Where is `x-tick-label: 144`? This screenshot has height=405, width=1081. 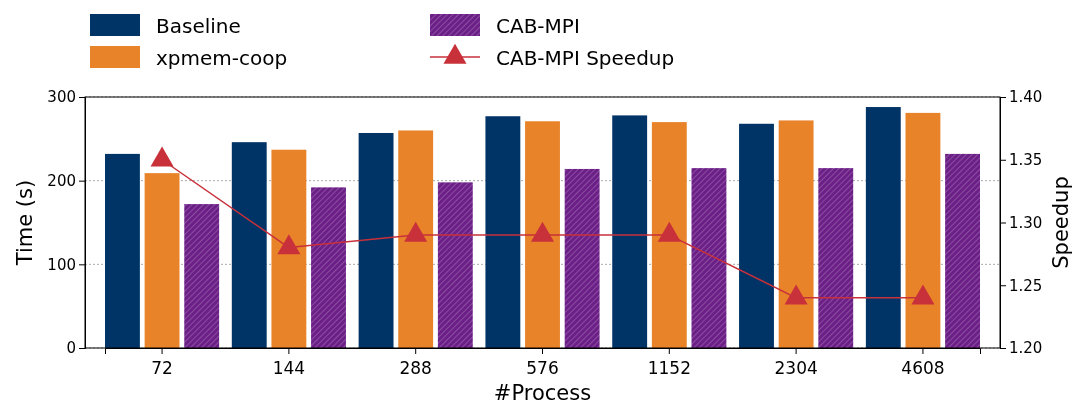 x-tick-label: 144 is located at coordinates (289, 368).